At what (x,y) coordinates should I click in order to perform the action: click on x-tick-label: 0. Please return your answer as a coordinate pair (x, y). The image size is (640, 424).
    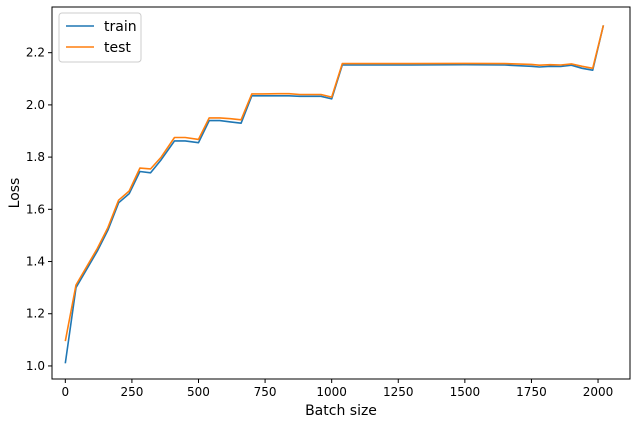
    Looking at the image, I should click on (65, 392).